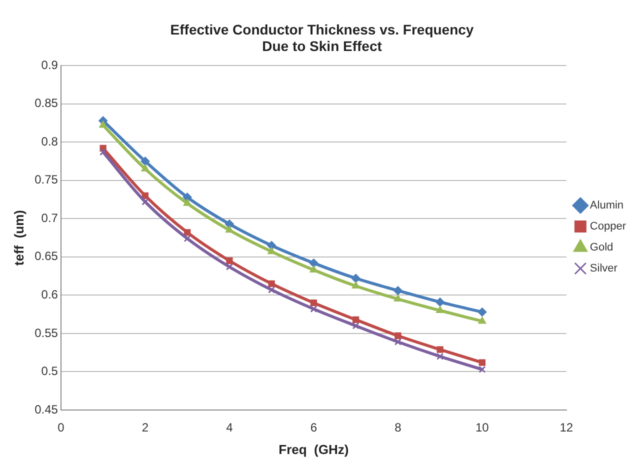 This screenshot has height=470, width=644. Describe the element at coordinates (49, 217) in the screenshot. I see `y-tick-label: 0.7` at that location.